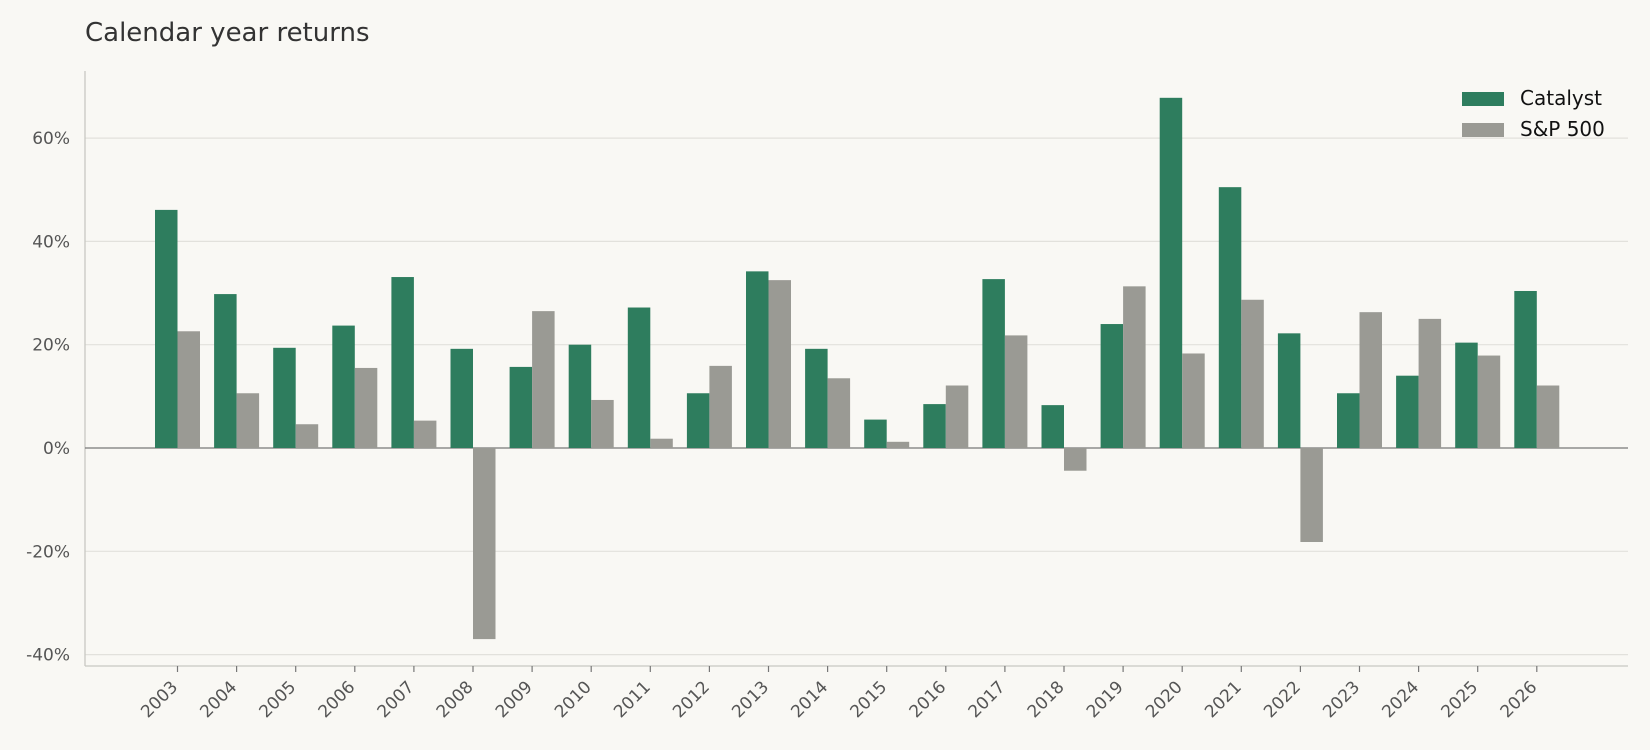  What do you see at coordinates (48, 656) in the screenshot?
I see `y-tick-label: -40%` at bounding box center [48, 656].